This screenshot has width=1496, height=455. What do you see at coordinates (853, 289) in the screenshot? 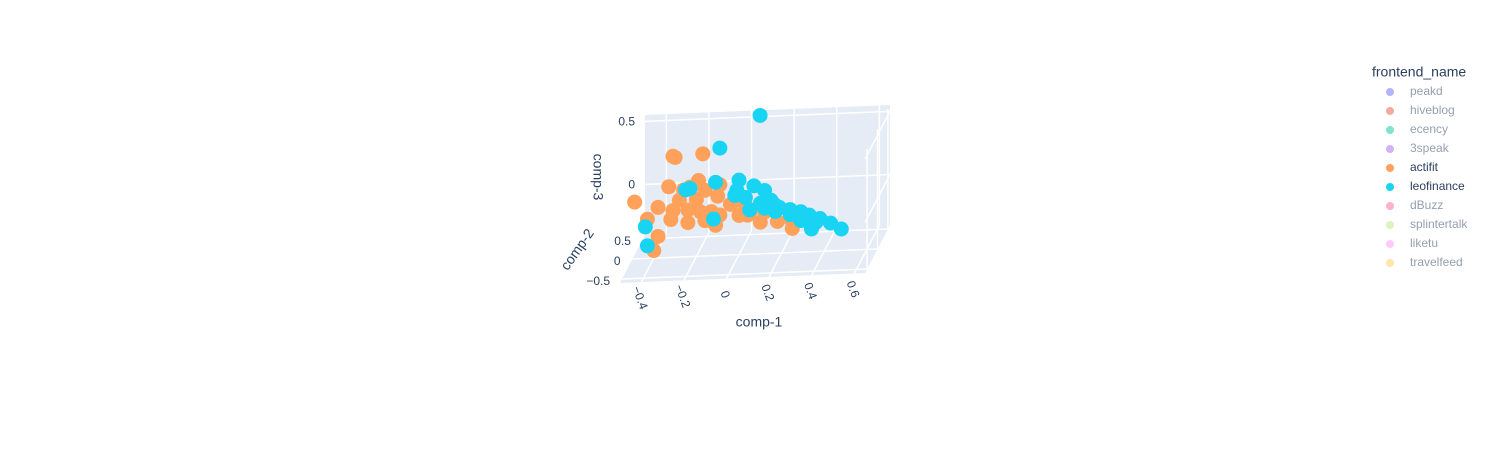
I see `x-tick-label: 0.6` at bounding box center [853, 289].